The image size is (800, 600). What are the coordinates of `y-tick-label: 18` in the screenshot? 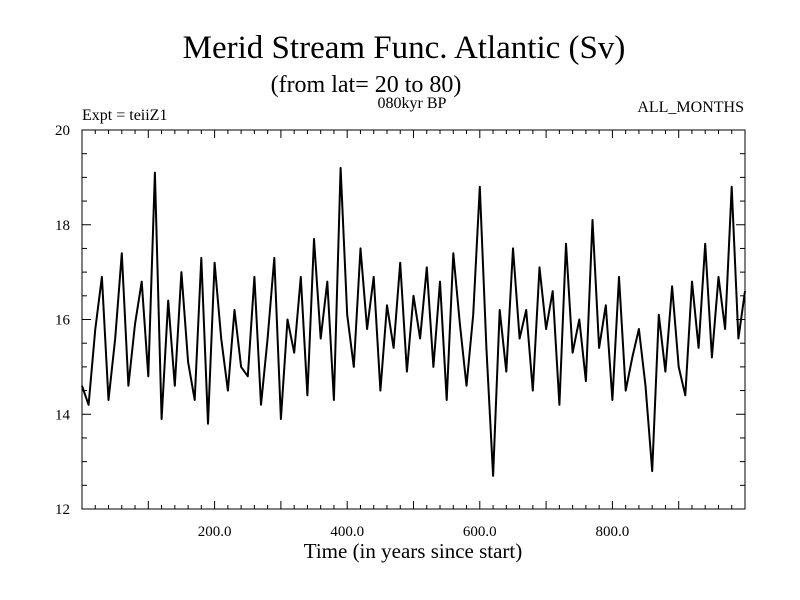 It's located at (62, 226).